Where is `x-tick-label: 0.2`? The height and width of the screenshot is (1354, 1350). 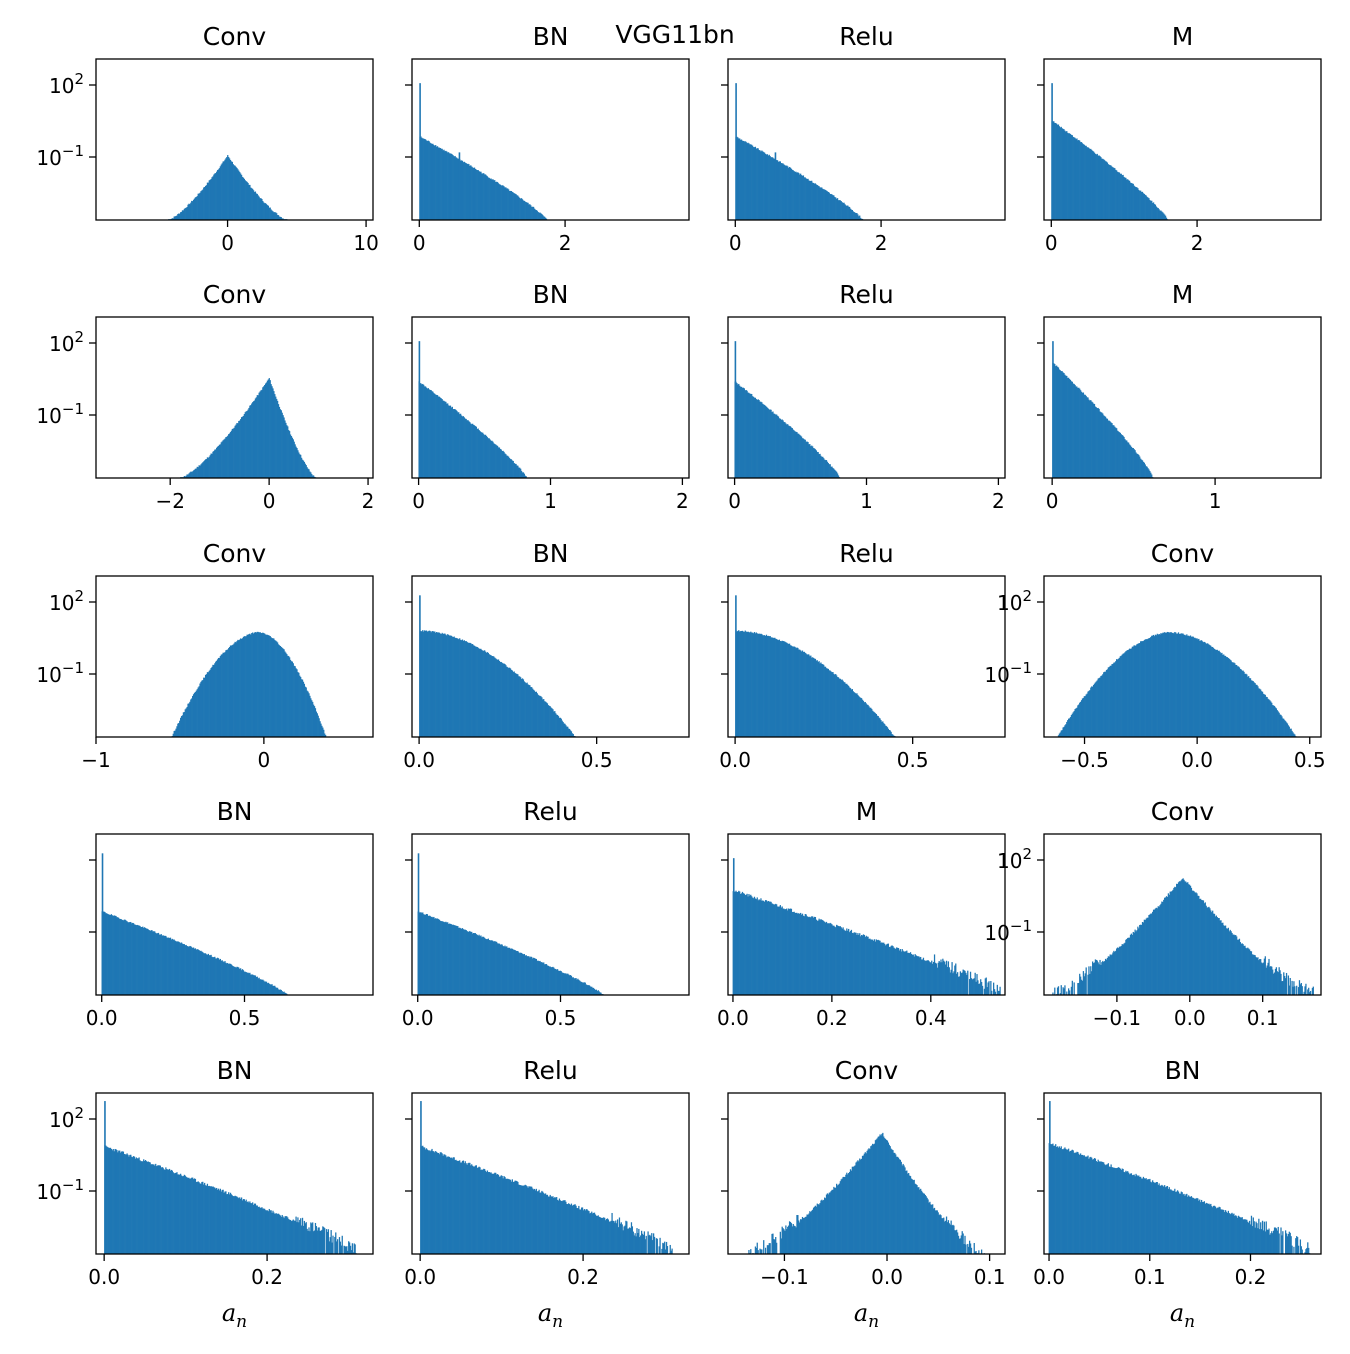 x-tick-label: 0.2 is located at coordinates (583, 1277).